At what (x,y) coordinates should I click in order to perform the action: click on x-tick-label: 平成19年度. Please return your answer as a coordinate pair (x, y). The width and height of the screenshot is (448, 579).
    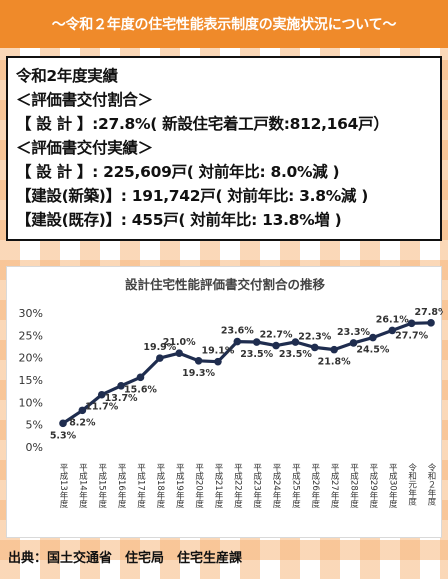
    Looking at the image, I should click on (179, 486).